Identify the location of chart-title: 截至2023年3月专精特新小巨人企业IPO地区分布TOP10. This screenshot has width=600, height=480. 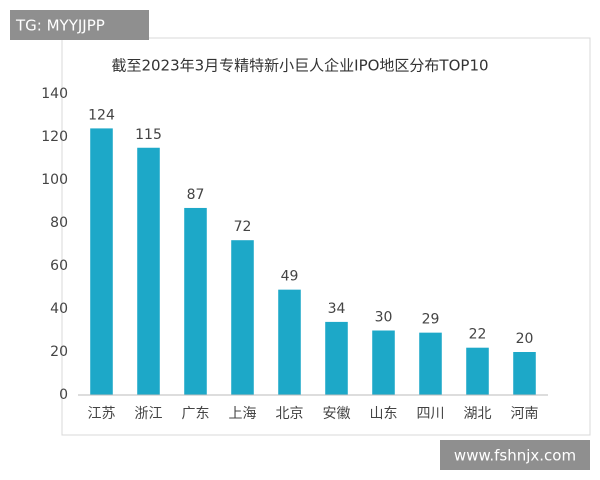
(299, 66).